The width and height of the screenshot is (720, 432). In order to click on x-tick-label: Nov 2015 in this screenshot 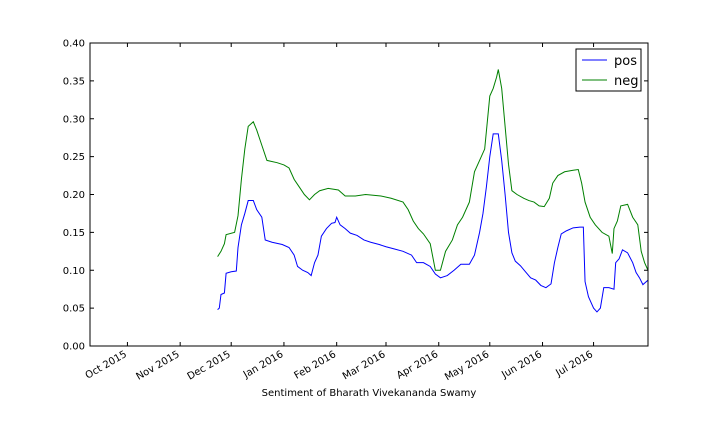, I will do `click(157, 366)`.